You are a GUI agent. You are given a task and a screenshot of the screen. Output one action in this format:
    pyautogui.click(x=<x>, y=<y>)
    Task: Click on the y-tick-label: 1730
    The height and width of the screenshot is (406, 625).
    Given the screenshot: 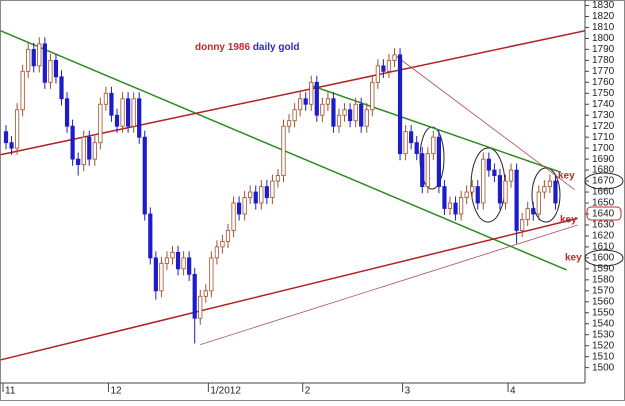 What is the action you would take?
    pyautogui.click(x=603, y=115)
    